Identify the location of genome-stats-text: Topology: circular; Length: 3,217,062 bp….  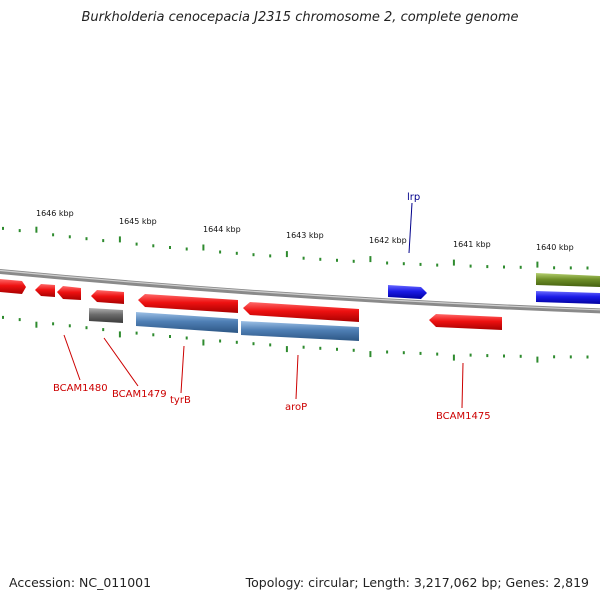
(417, 582).